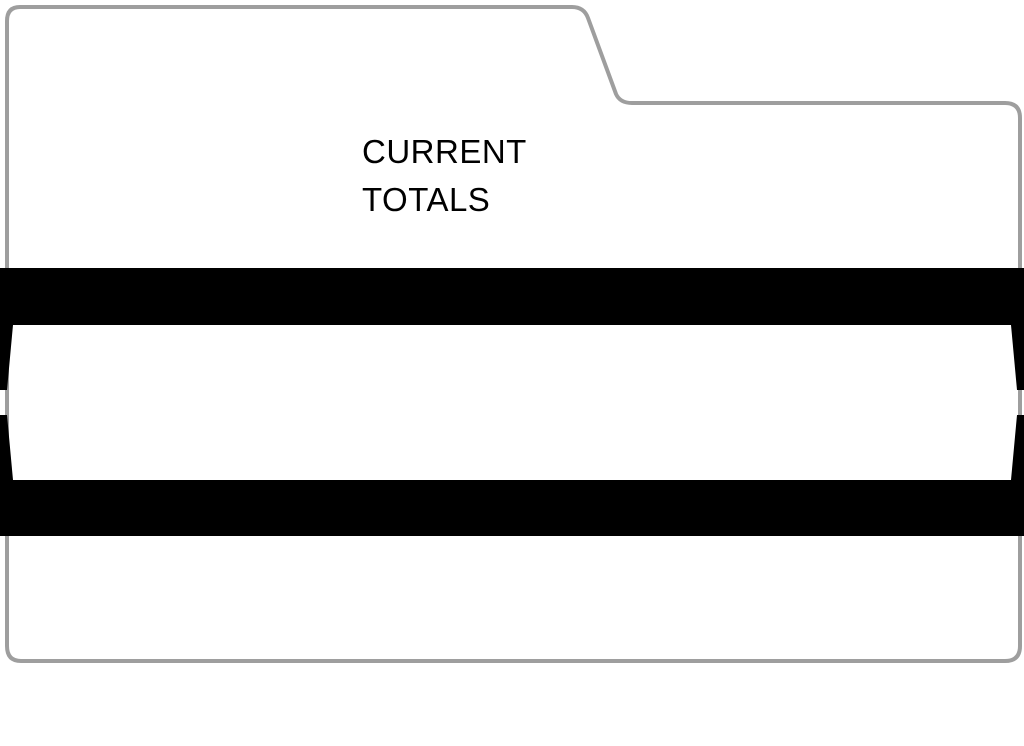 The image size is (1024, 746). I want to click on right-notch-bottom, so click(1017, 447).